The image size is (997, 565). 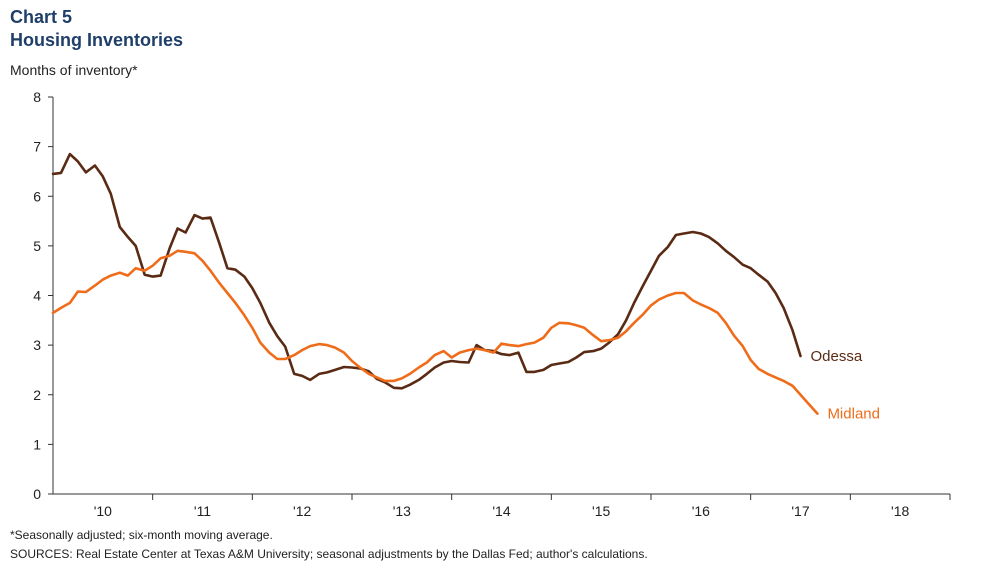 What do you see at coordinates (37, 444) in the screenshot?
I see `y-tick-label: 1` at bounding box center [37, 444].